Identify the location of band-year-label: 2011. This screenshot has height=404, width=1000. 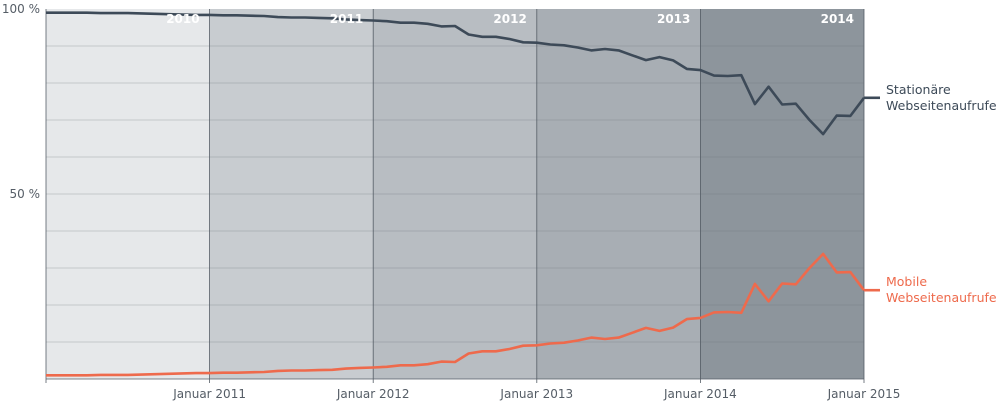
(346, 19).